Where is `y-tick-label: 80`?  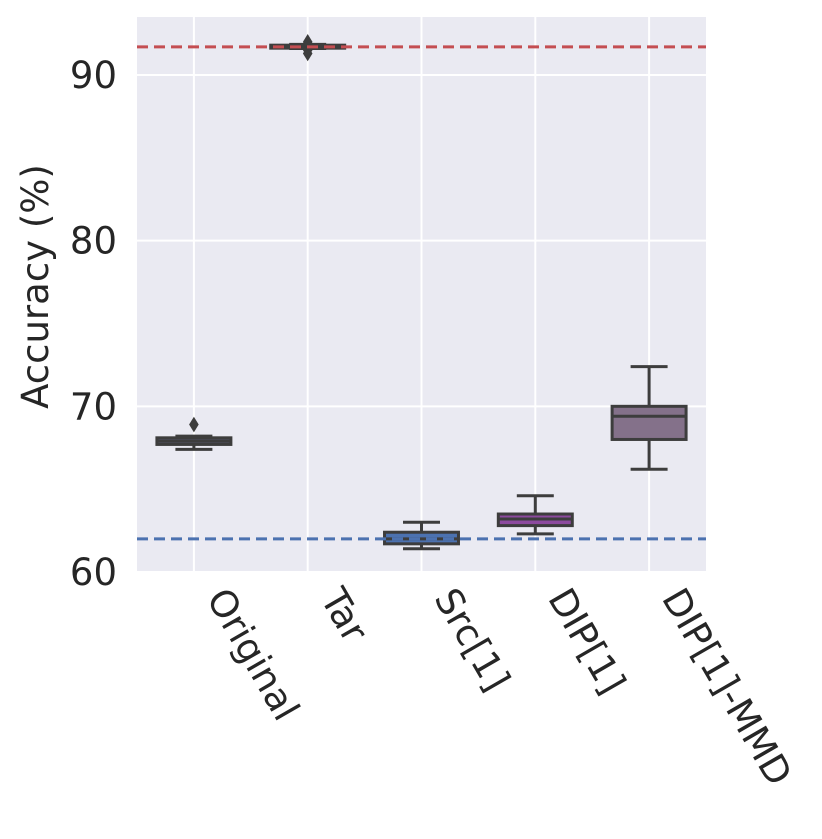
y-tick-label: 80 is located at coordinates (93, 241).